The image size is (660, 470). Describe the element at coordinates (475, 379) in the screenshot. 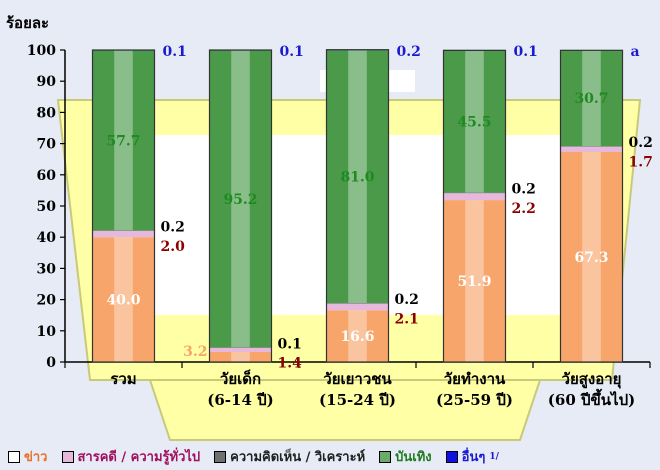

I see `x-tick-label: วัยทำงาน` at that location.